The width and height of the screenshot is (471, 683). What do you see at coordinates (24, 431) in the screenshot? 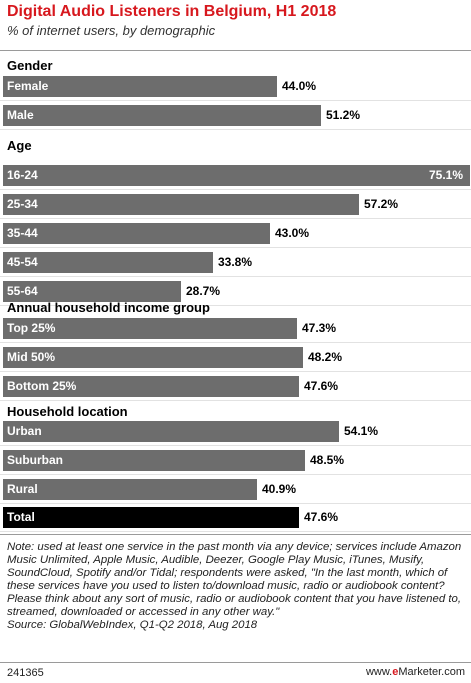
I see `bar-category-label: Urban` at bounding box center [24, 431].